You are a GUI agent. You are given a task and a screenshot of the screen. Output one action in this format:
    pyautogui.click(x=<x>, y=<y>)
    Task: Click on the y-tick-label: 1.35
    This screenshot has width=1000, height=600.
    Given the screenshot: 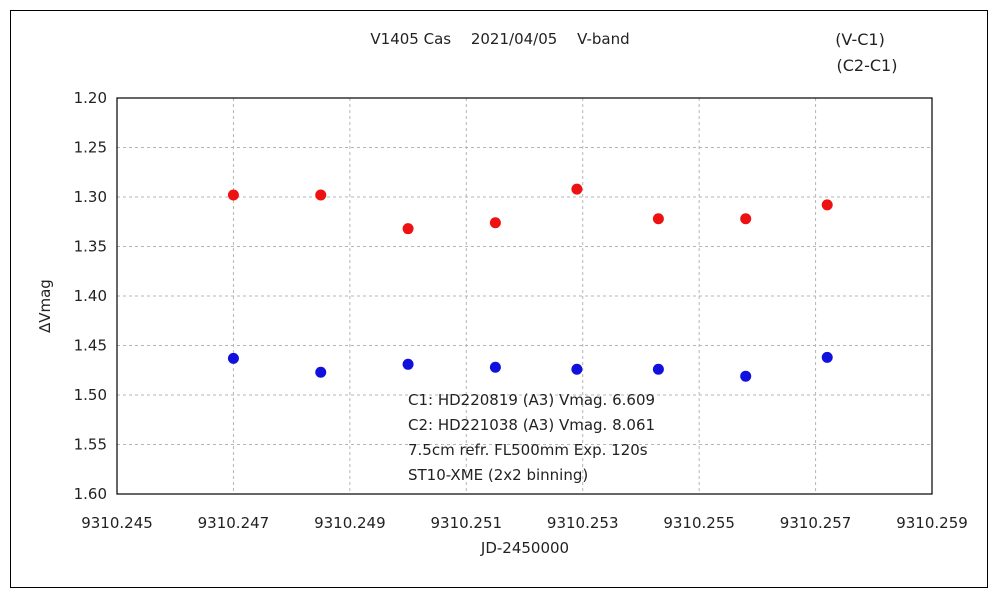 What is the action you would take?
    pyautogui.click(x=90, y=247)
    